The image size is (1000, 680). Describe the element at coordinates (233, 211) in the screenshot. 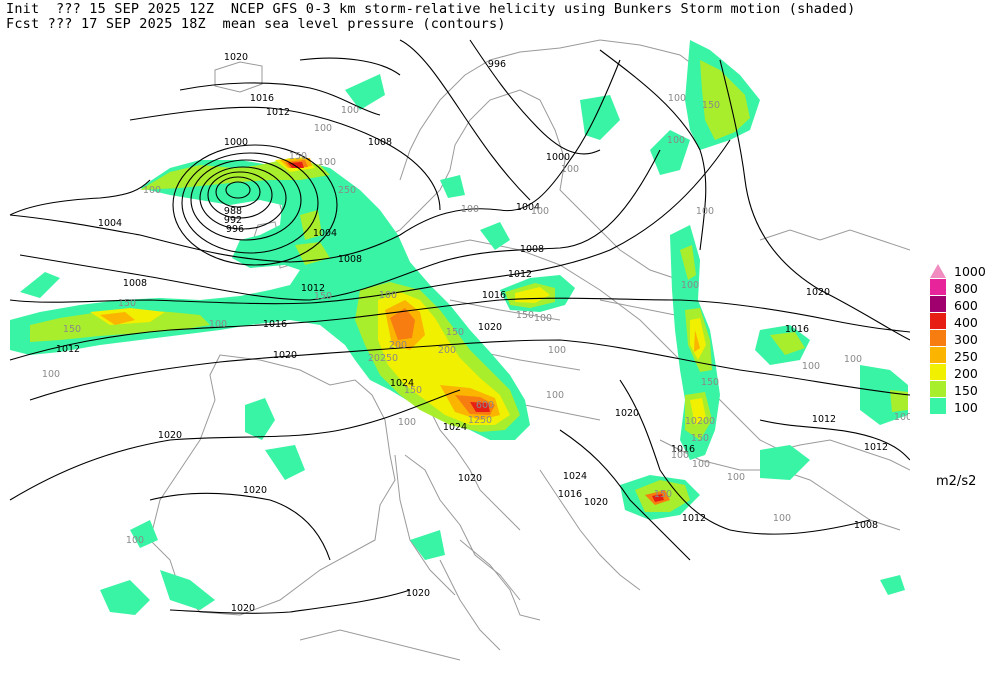

I see `contour-label: 988` at that location.